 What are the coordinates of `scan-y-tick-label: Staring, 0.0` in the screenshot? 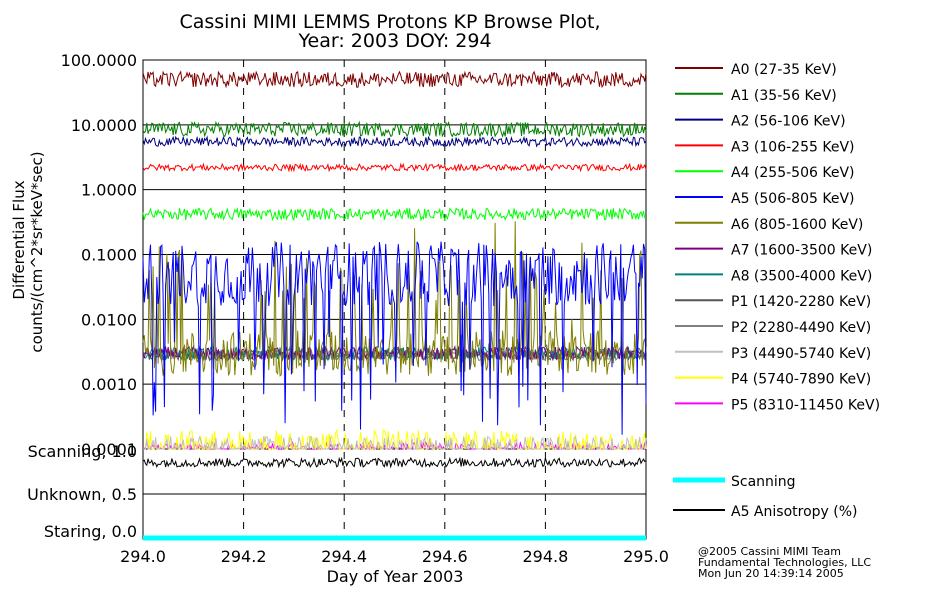 It's located at (90, 531).